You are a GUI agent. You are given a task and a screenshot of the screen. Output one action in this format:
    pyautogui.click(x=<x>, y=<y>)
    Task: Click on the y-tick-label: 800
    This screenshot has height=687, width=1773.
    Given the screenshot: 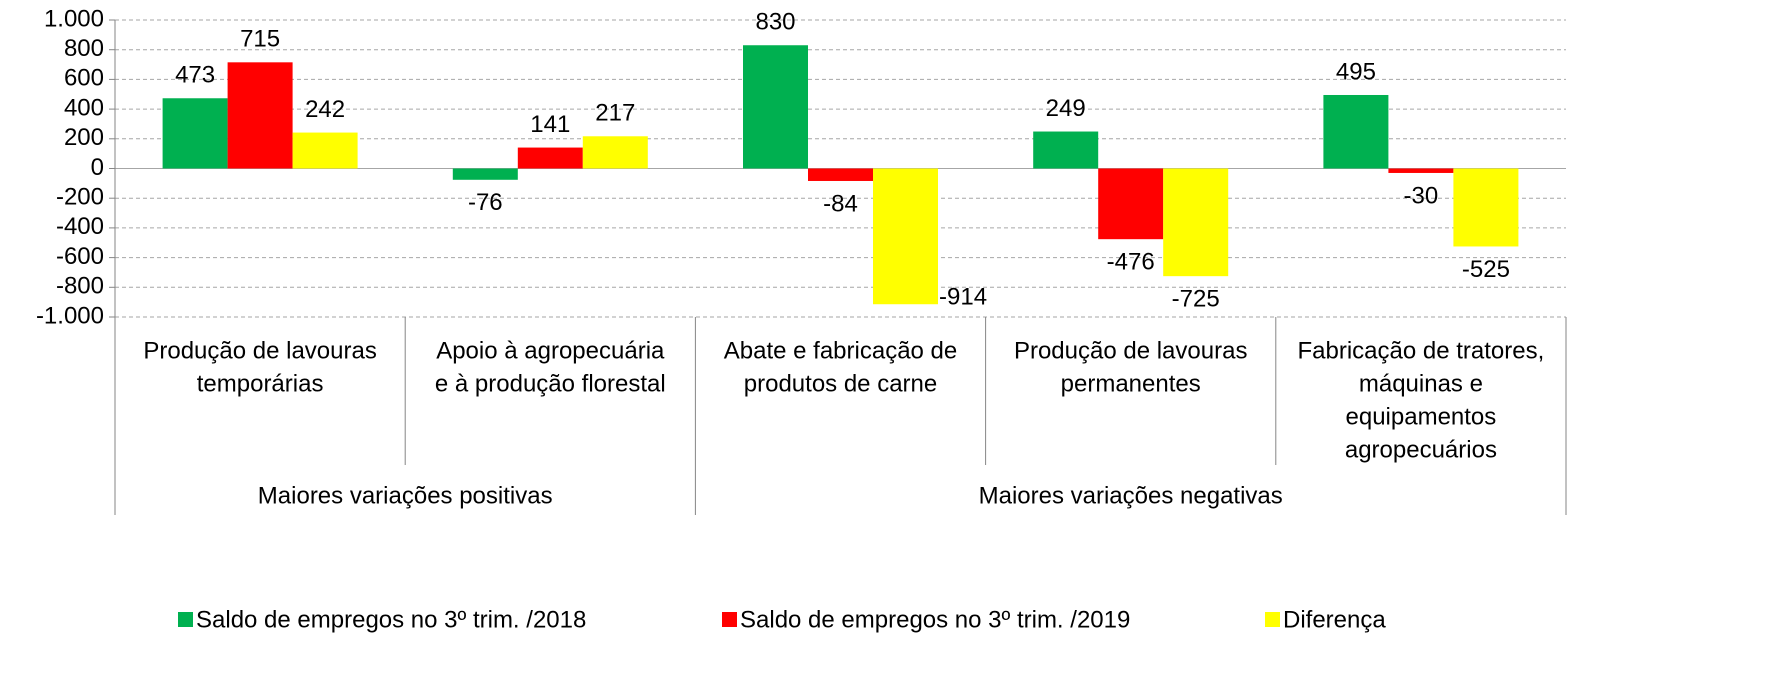 What is the action you would take?
    pyautogui.click(x=84, y=48)
    